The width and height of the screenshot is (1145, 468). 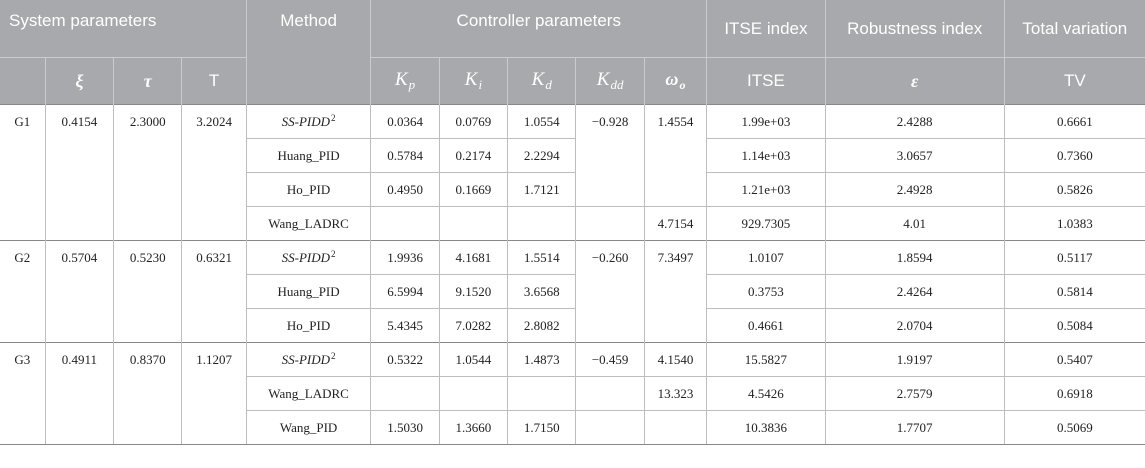 What do you see at coordinates (473, 223) in the screenshot?
I see `ki-cell` at bounding box center [473, 223].